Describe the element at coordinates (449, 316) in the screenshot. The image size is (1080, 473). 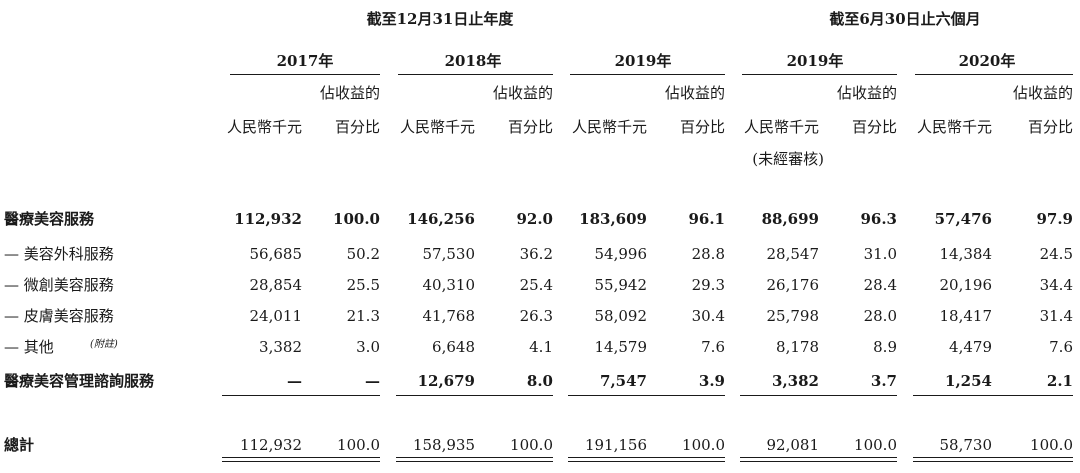
I see `table-cell: 41,768` at that location.